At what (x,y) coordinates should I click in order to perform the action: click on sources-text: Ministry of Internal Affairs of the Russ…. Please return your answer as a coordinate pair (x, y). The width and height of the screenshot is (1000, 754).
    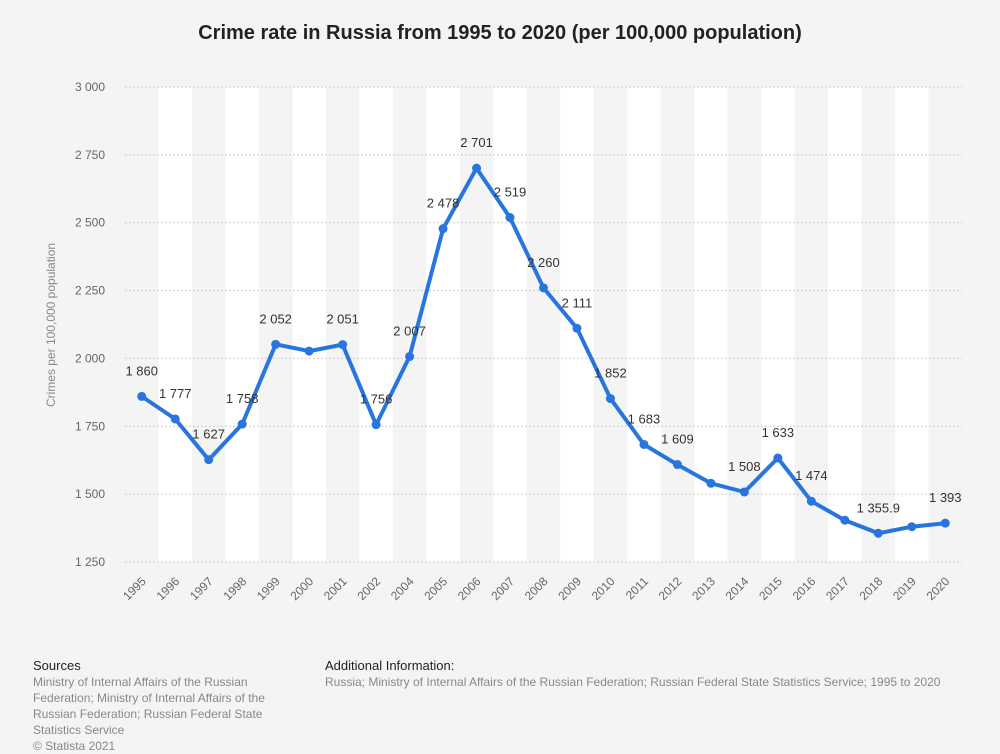
    Looking at the image, I should click on (149, 706).